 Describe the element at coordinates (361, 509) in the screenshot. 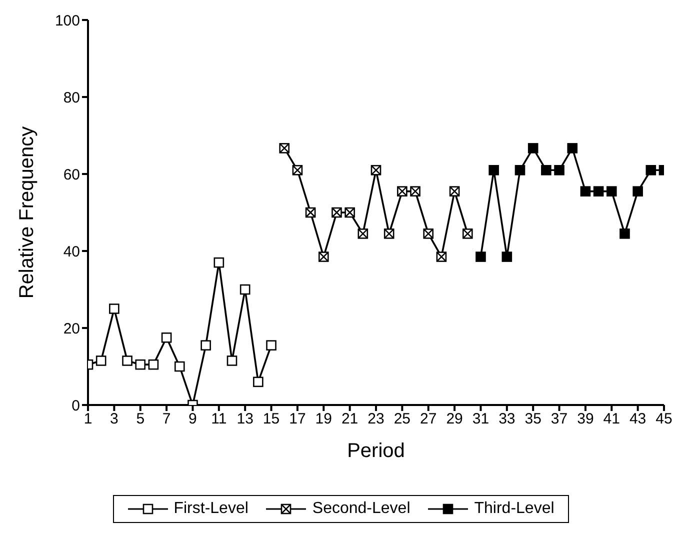

I see `legend-label: Second-Level` at that location.